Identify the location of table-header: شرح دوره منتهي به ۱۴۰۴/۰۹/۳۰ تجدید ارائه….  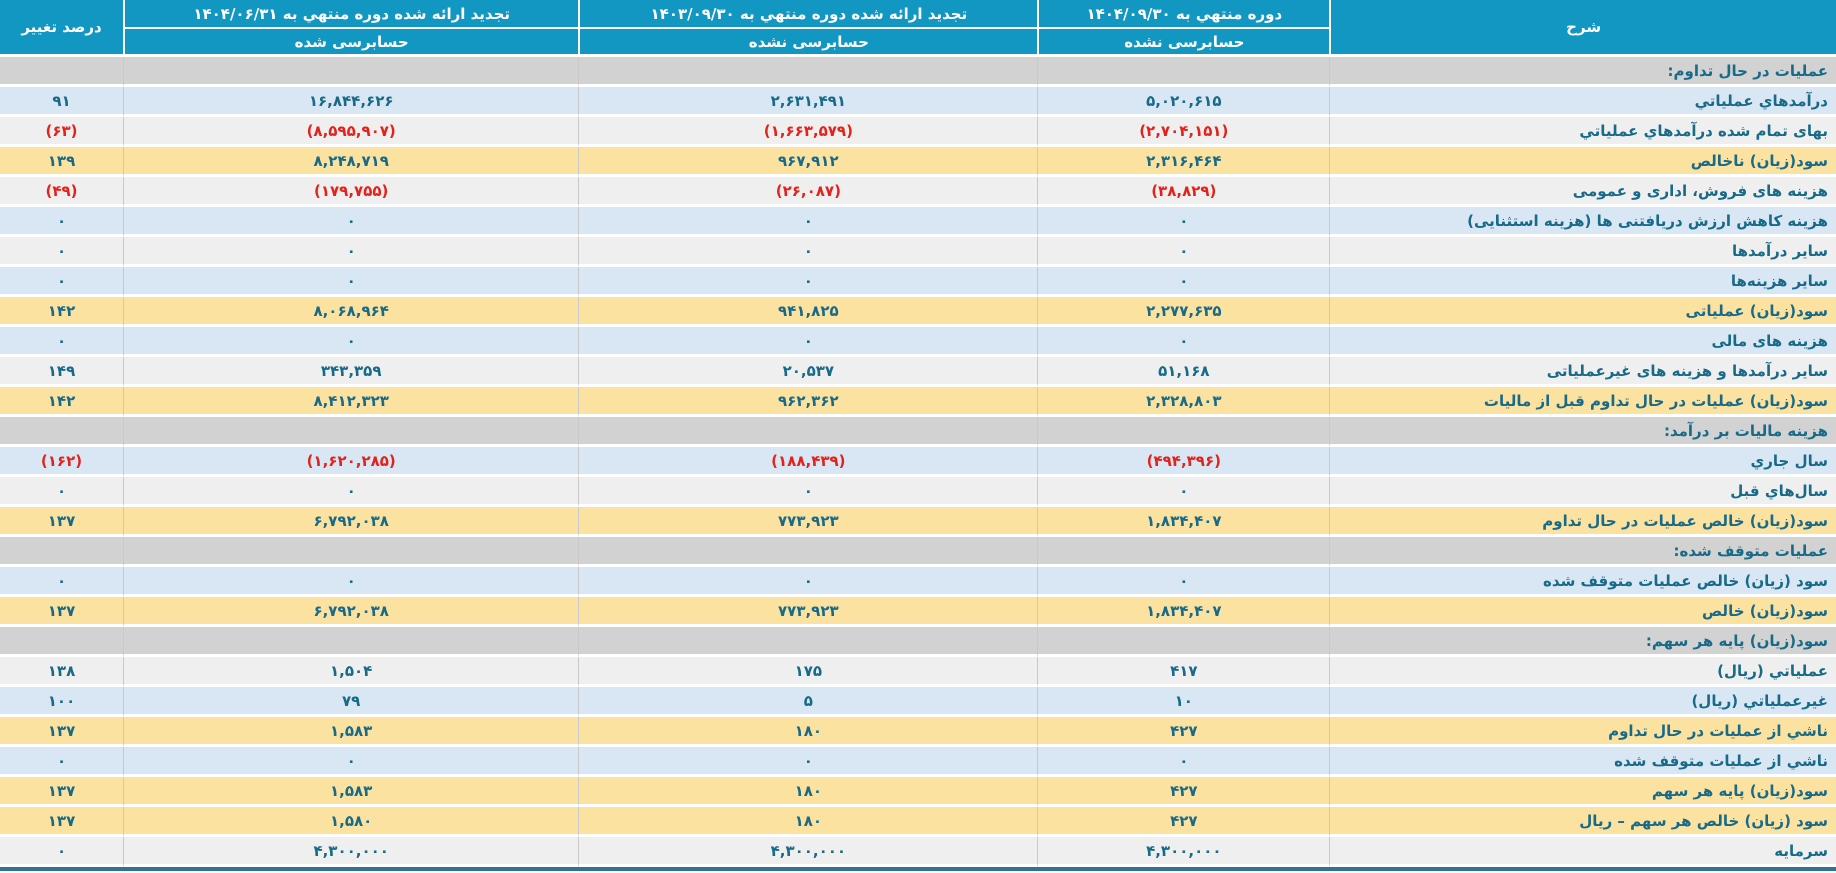
(918, 28).